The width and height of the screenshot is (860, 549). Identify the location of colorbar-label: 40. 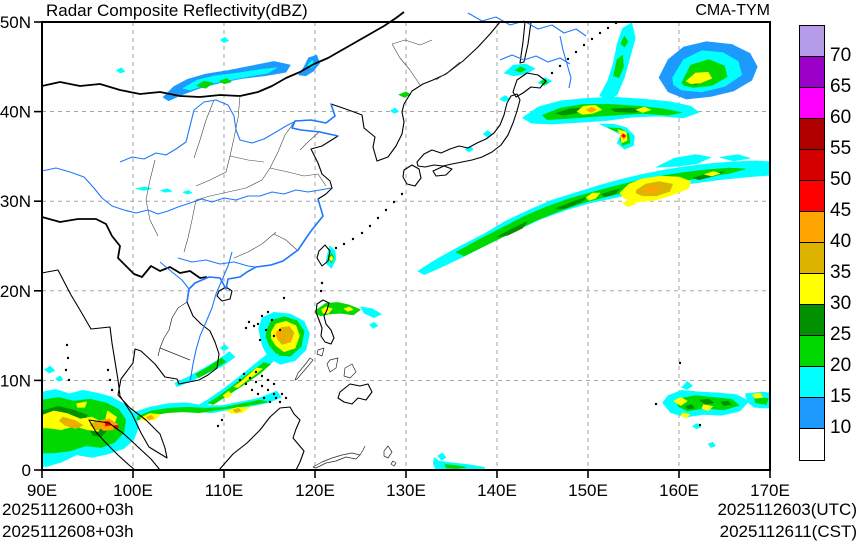
(841, 241).